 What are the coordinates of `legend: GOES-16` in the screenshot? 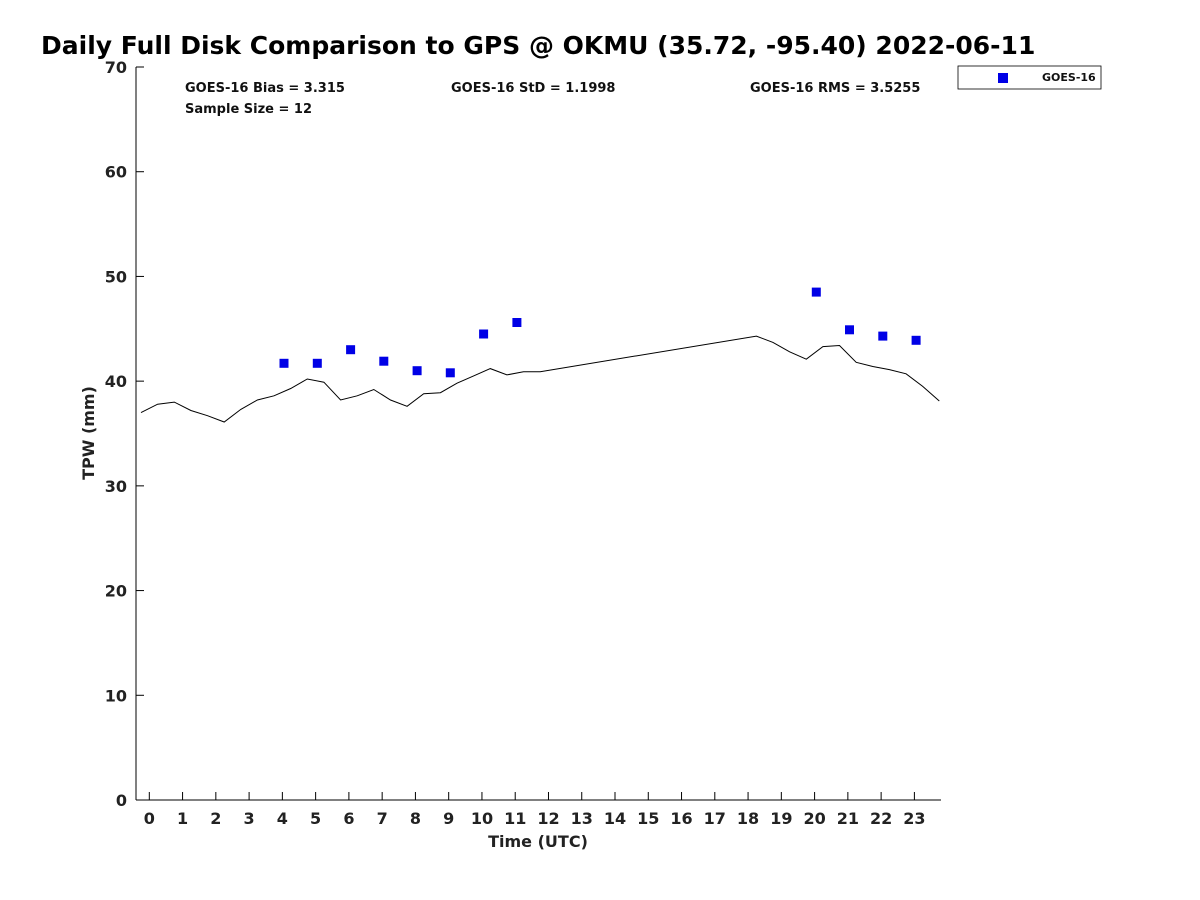 It's located at (1029, 77).